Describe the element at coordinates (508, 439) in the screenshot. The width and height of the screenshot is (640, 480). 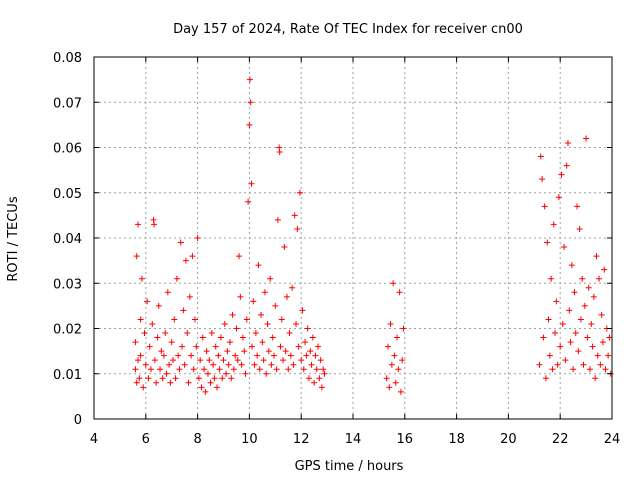
I see `x-tick-label: 20` at that location.